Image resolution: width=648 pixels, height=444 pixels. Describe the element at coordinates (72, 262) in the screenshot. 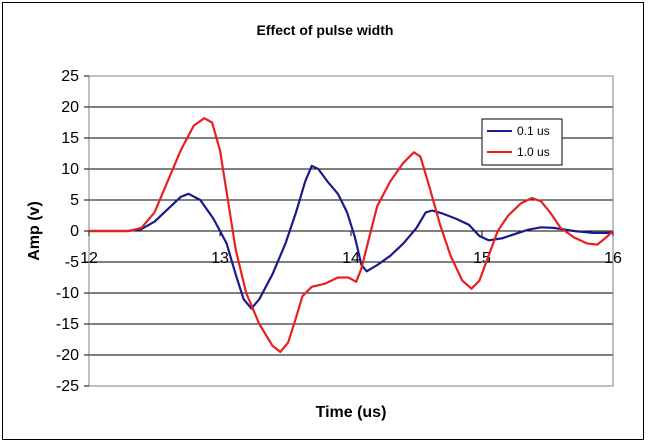

I see `y-tick-label: -5` at that location.